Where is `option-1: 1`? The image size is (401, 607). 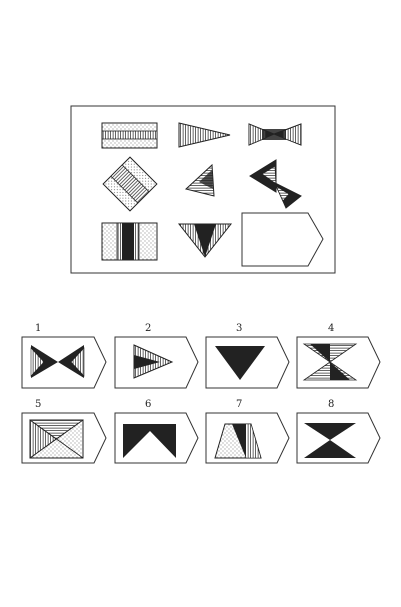
option-1: 1 is located at coordinates (64, 356).